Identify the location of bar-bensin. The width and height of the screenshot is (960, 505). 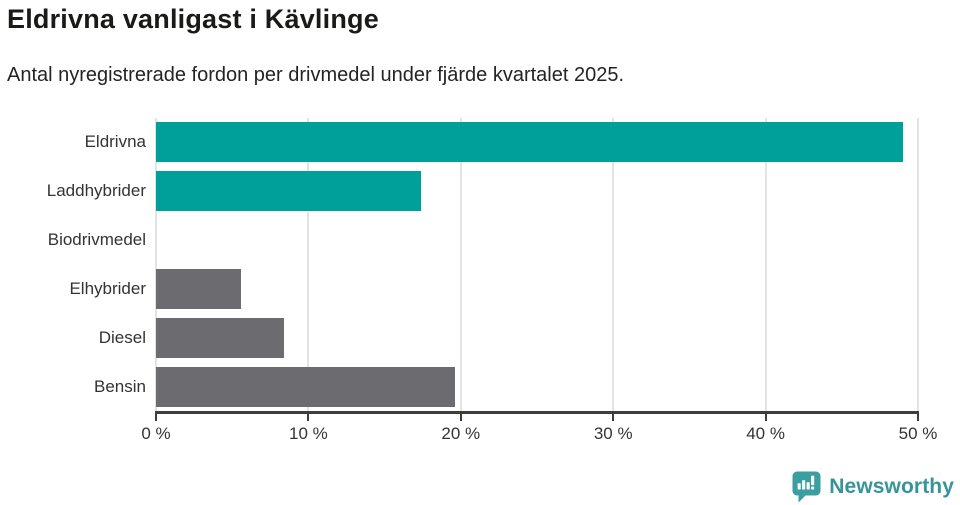
(305, 386).